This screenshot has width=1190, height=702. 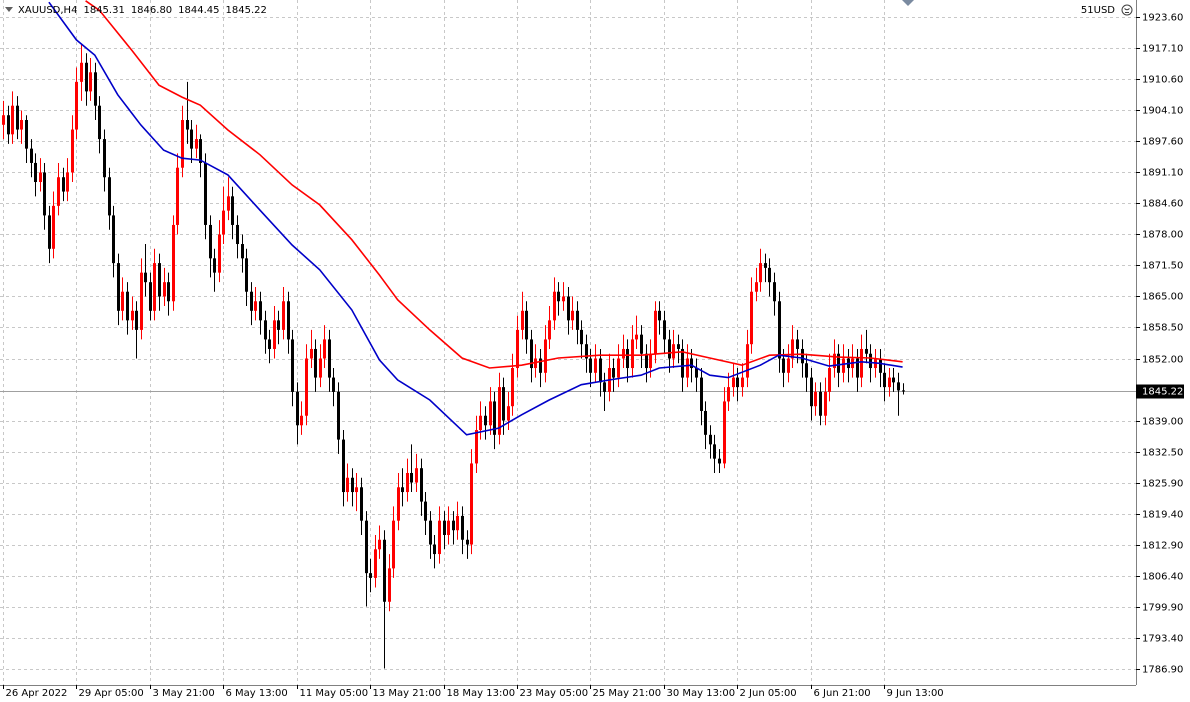 I want to click on menu-icon, so click(x=9, y=9).